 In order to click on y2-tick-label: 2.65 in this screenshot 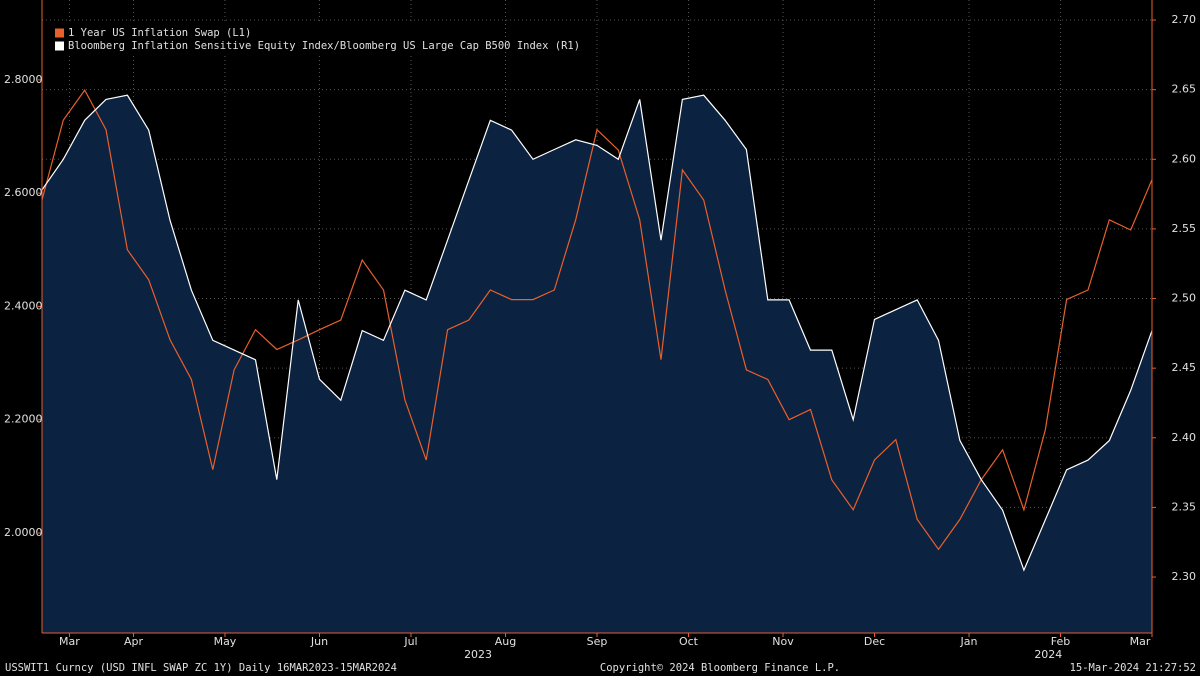, I will do `click(1184, 89)`.